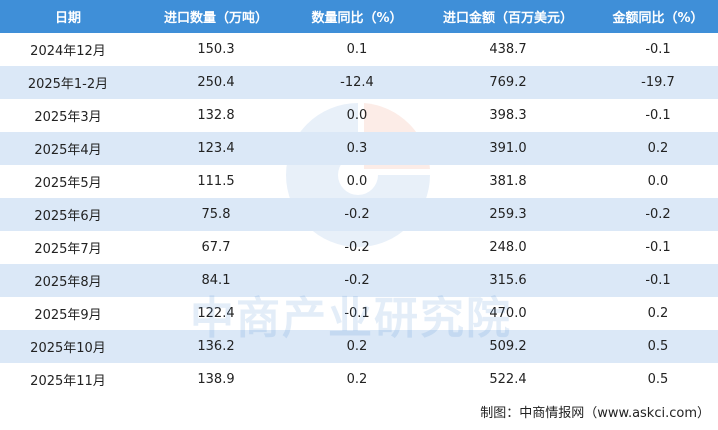  Describe the element at coordinates (508, 313) in the screenshot. I see `value-cell: 470.0` at that location.